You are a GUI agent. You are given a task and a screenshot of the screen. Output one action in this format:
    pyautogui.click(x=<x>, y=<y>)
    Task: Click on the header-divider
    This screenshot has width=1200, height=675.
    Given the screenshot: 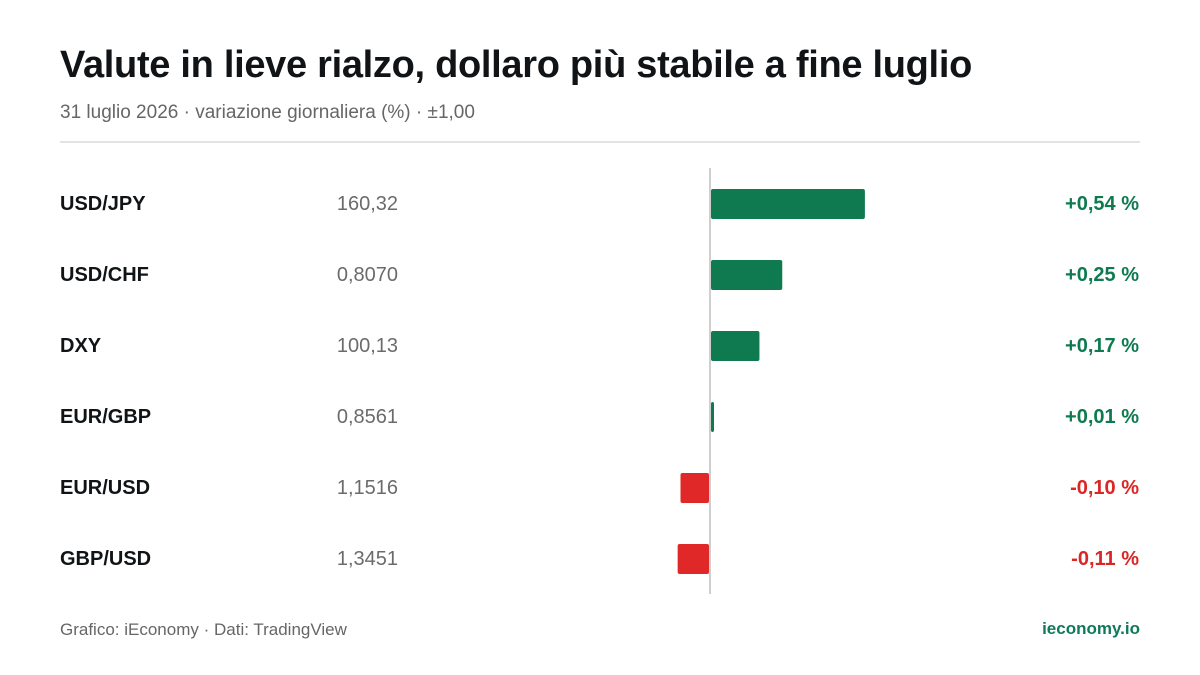 What is the action you would take?
    pyautogui.click(x=600, y=142)
    